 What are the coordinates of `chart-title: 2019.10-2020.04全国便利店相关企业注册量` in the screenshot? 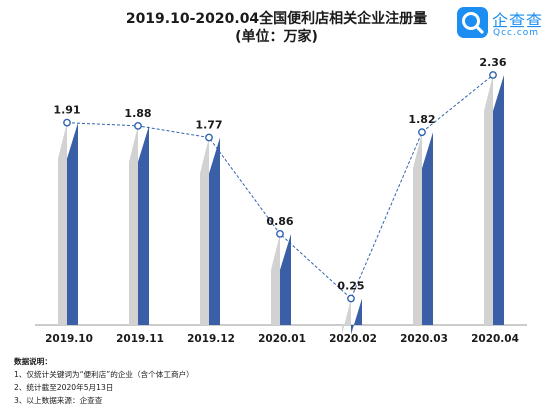 It's located at (276, 19).